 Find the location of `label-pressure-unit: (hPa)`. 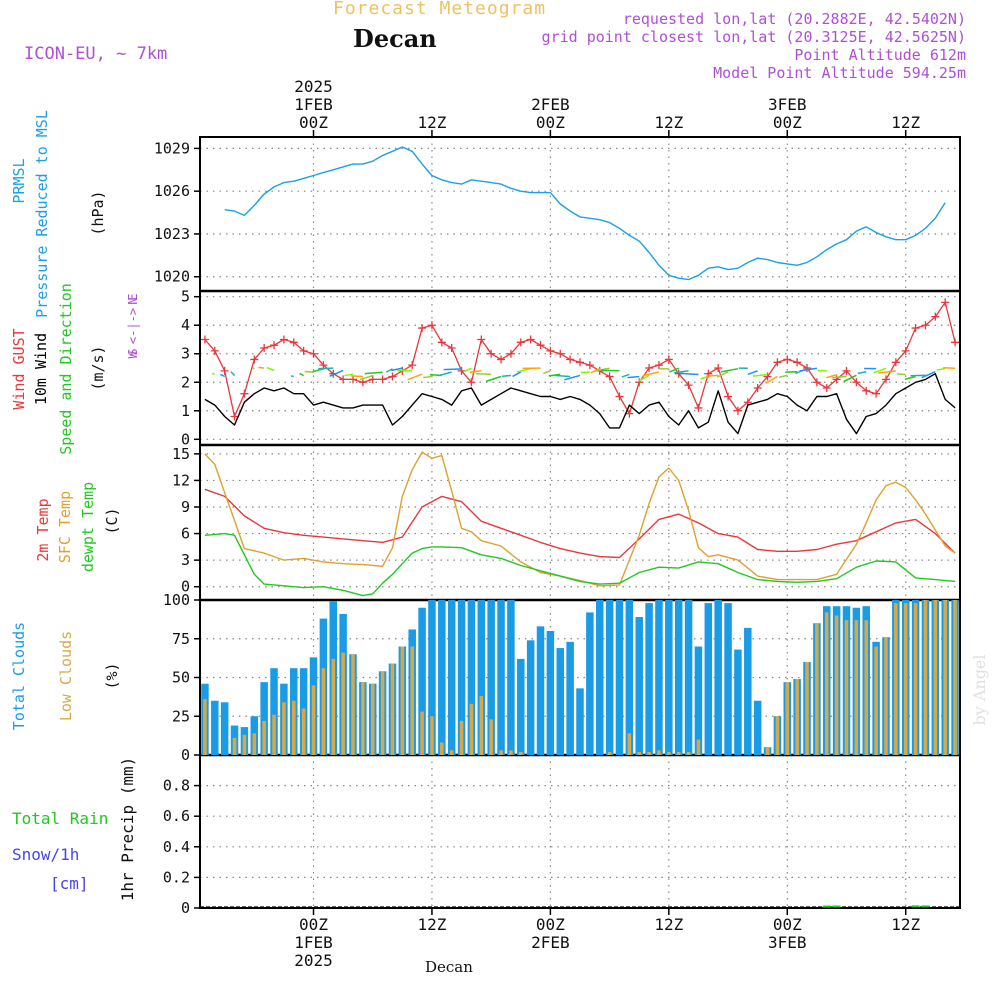

label-pressure-unit: (hPa) is located at coordinates (98, 212).